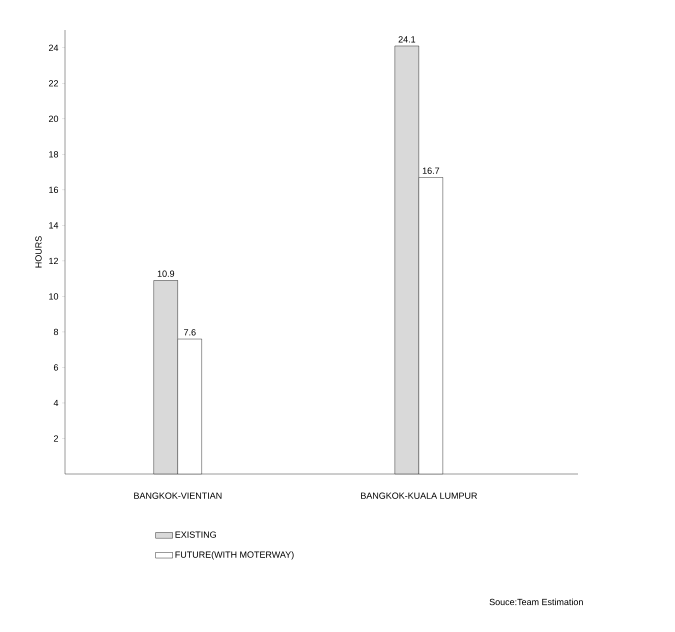 The image size is (675, 632). Describe the element at coordinates (56, 367) in the screenshot. I see `y-tick-label: 6` at that location.